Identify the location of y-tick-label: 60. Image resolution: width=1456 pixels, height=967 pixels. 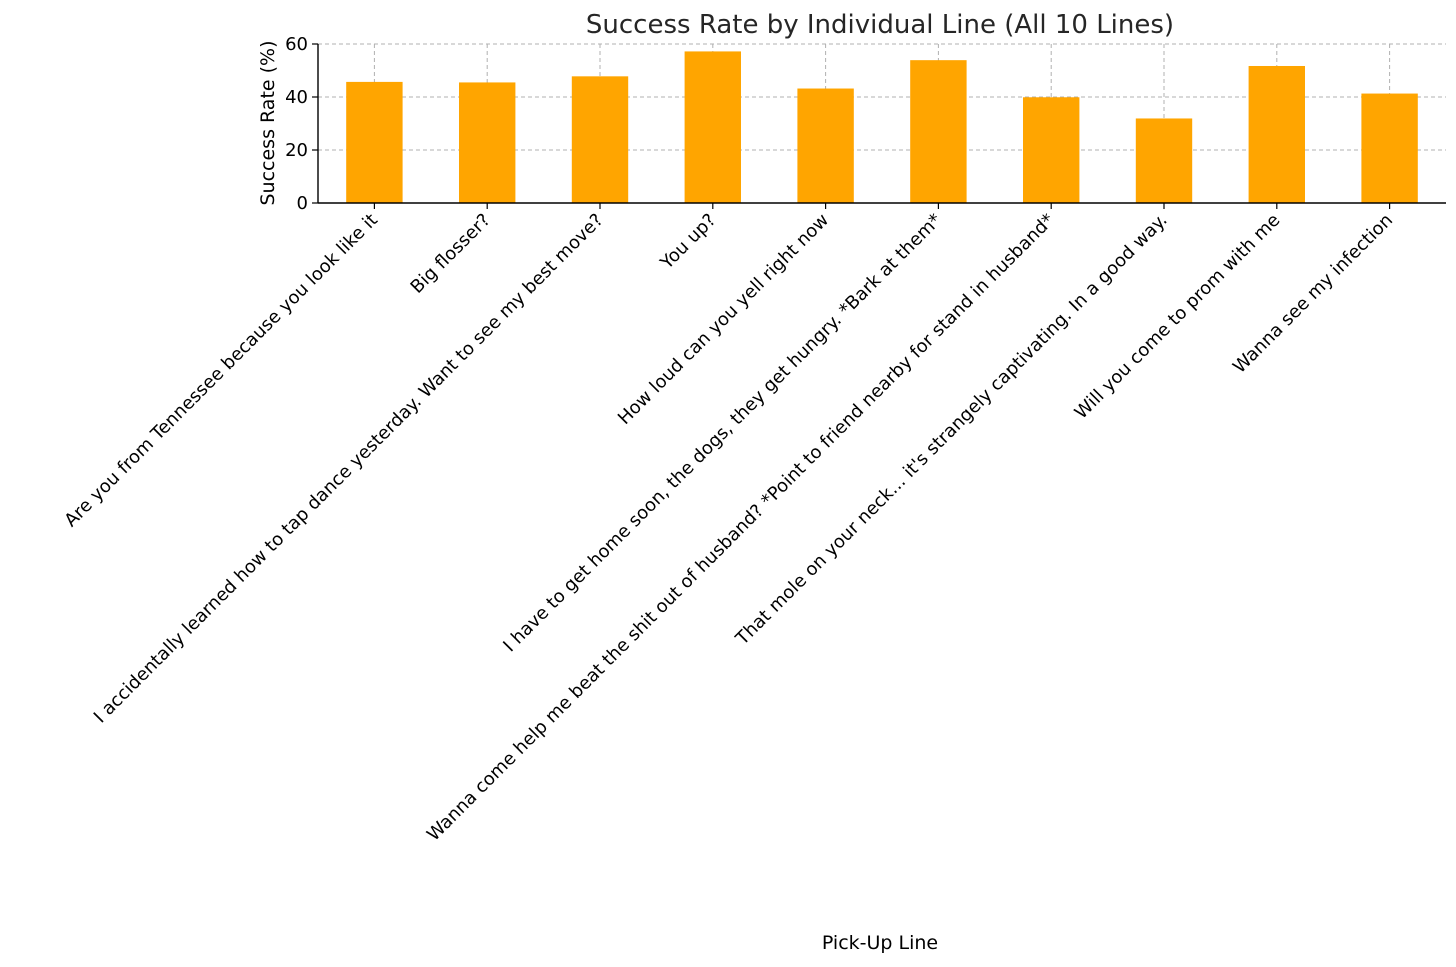
(296, 44).